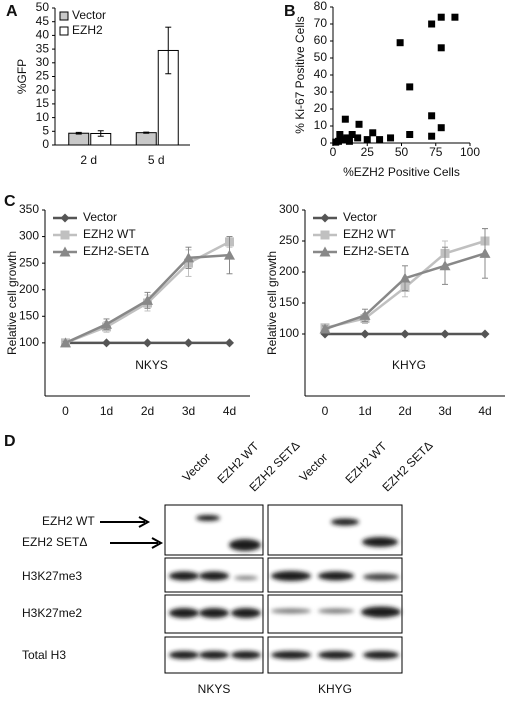 The width and height of the screenshot is (520, 701). I want to click on legend-swatch, so click(64, 16).